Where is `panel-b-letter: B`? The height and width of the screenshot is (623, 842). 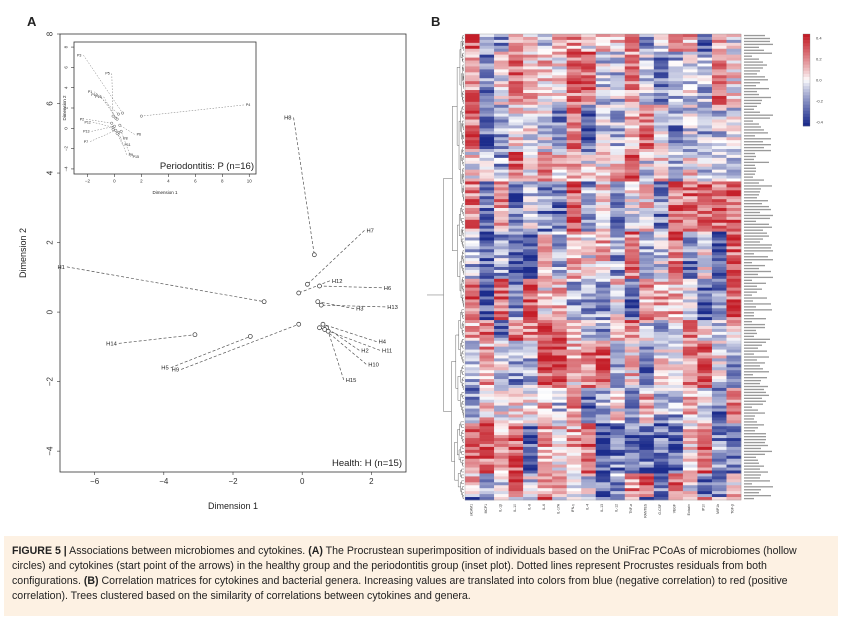
panel-b-letter: B is located at coordinates (436, 21).